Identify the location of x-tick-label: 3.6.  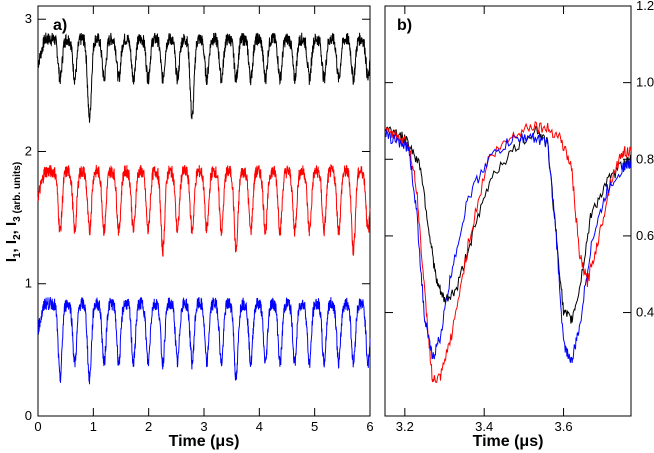
(564, 426).